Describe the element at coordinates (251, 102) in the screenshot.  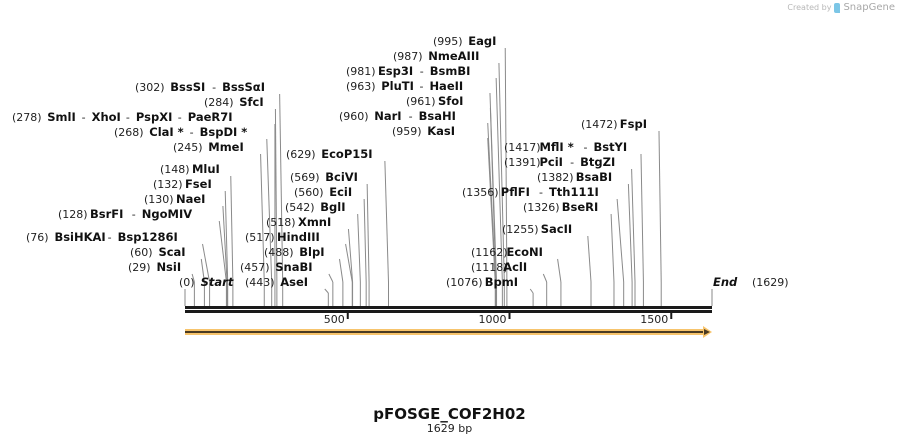
I see `enzyme-name: SfcI` at that location.